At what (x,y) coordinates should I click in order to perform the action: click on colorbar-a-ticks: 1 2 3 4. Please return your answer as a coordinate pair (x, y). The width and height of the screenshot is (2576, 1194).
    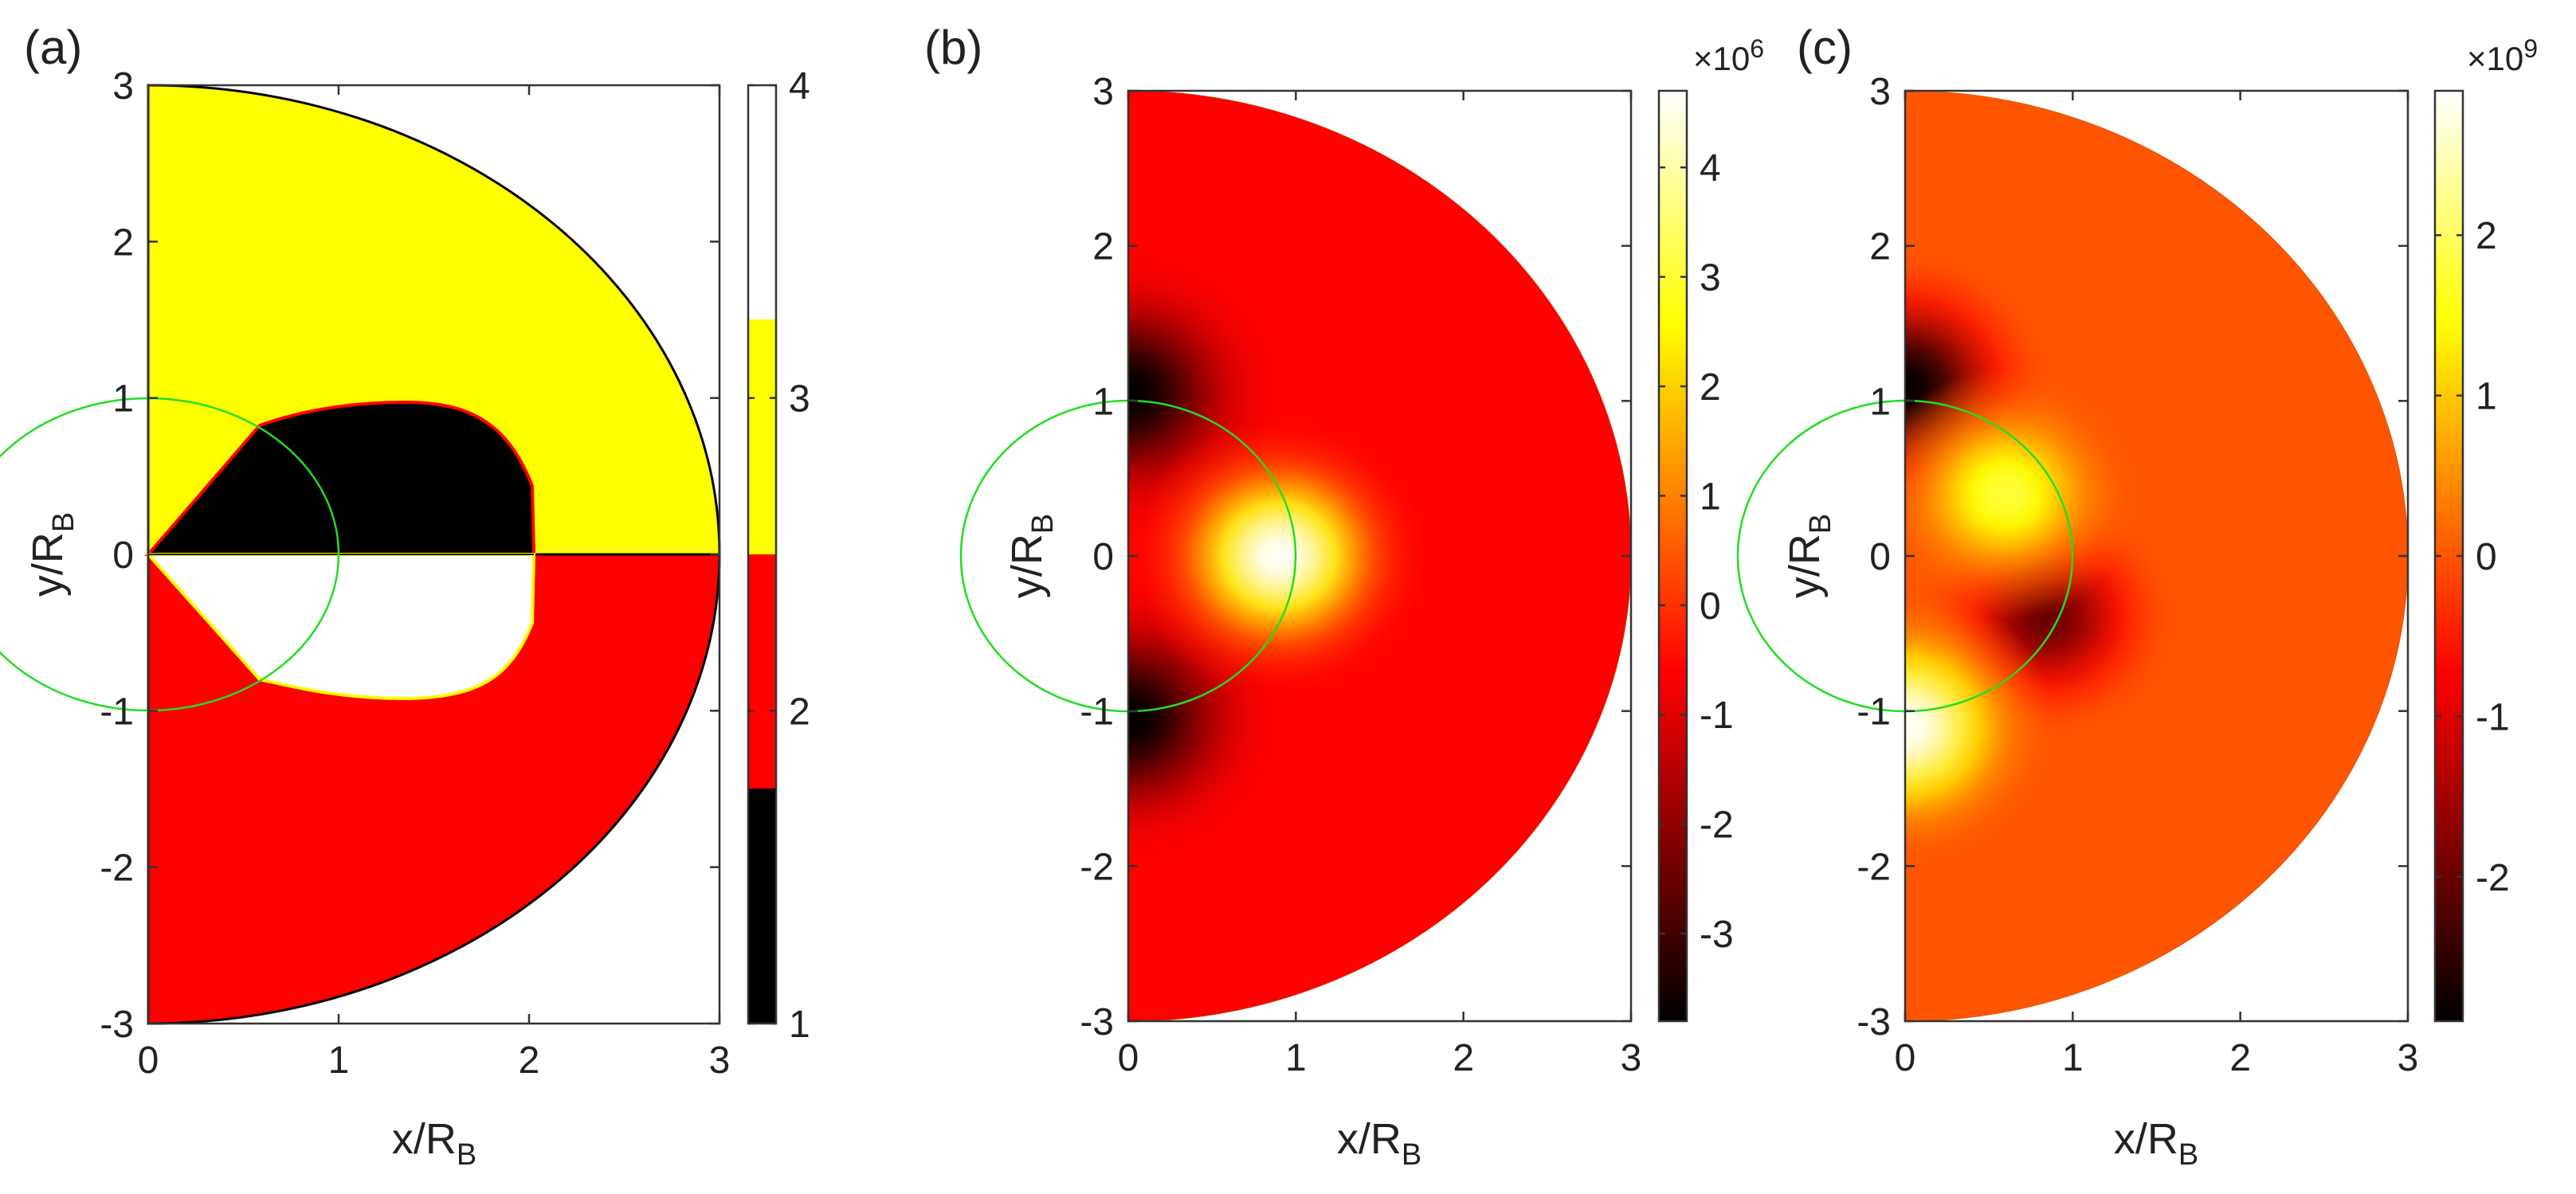
    Looking at the image, I should click on (779, 555).